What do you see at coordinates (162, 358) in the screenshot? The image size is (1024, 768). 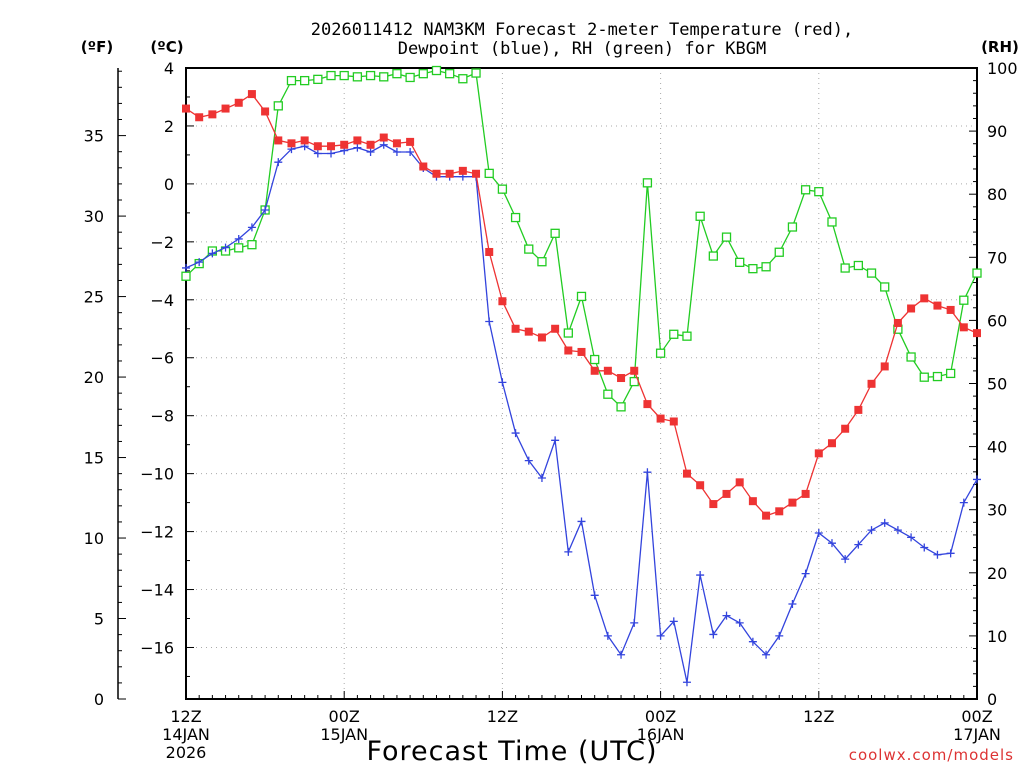 I see `celsius-tick-label: −6` at bounding box center [162, 358].